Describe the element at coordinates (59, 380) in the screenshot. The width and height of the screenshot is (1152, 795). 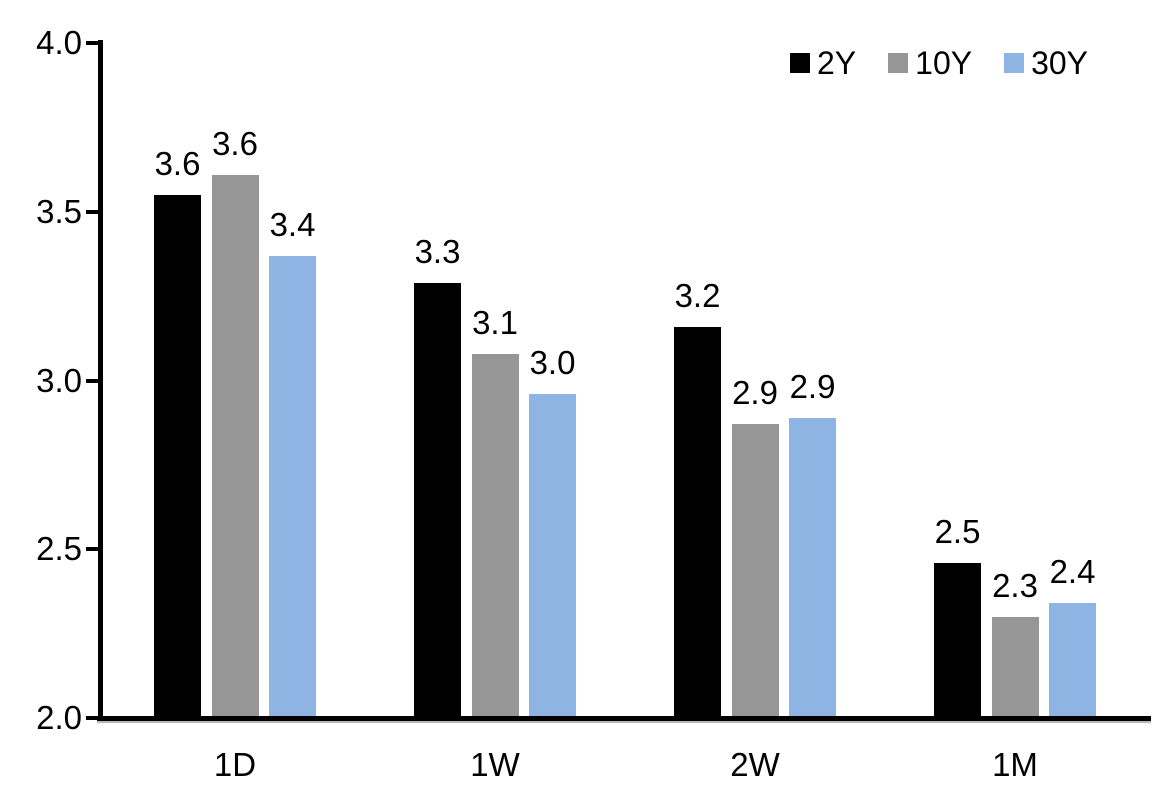
I see `y-tick-label: 3.0` at that location.